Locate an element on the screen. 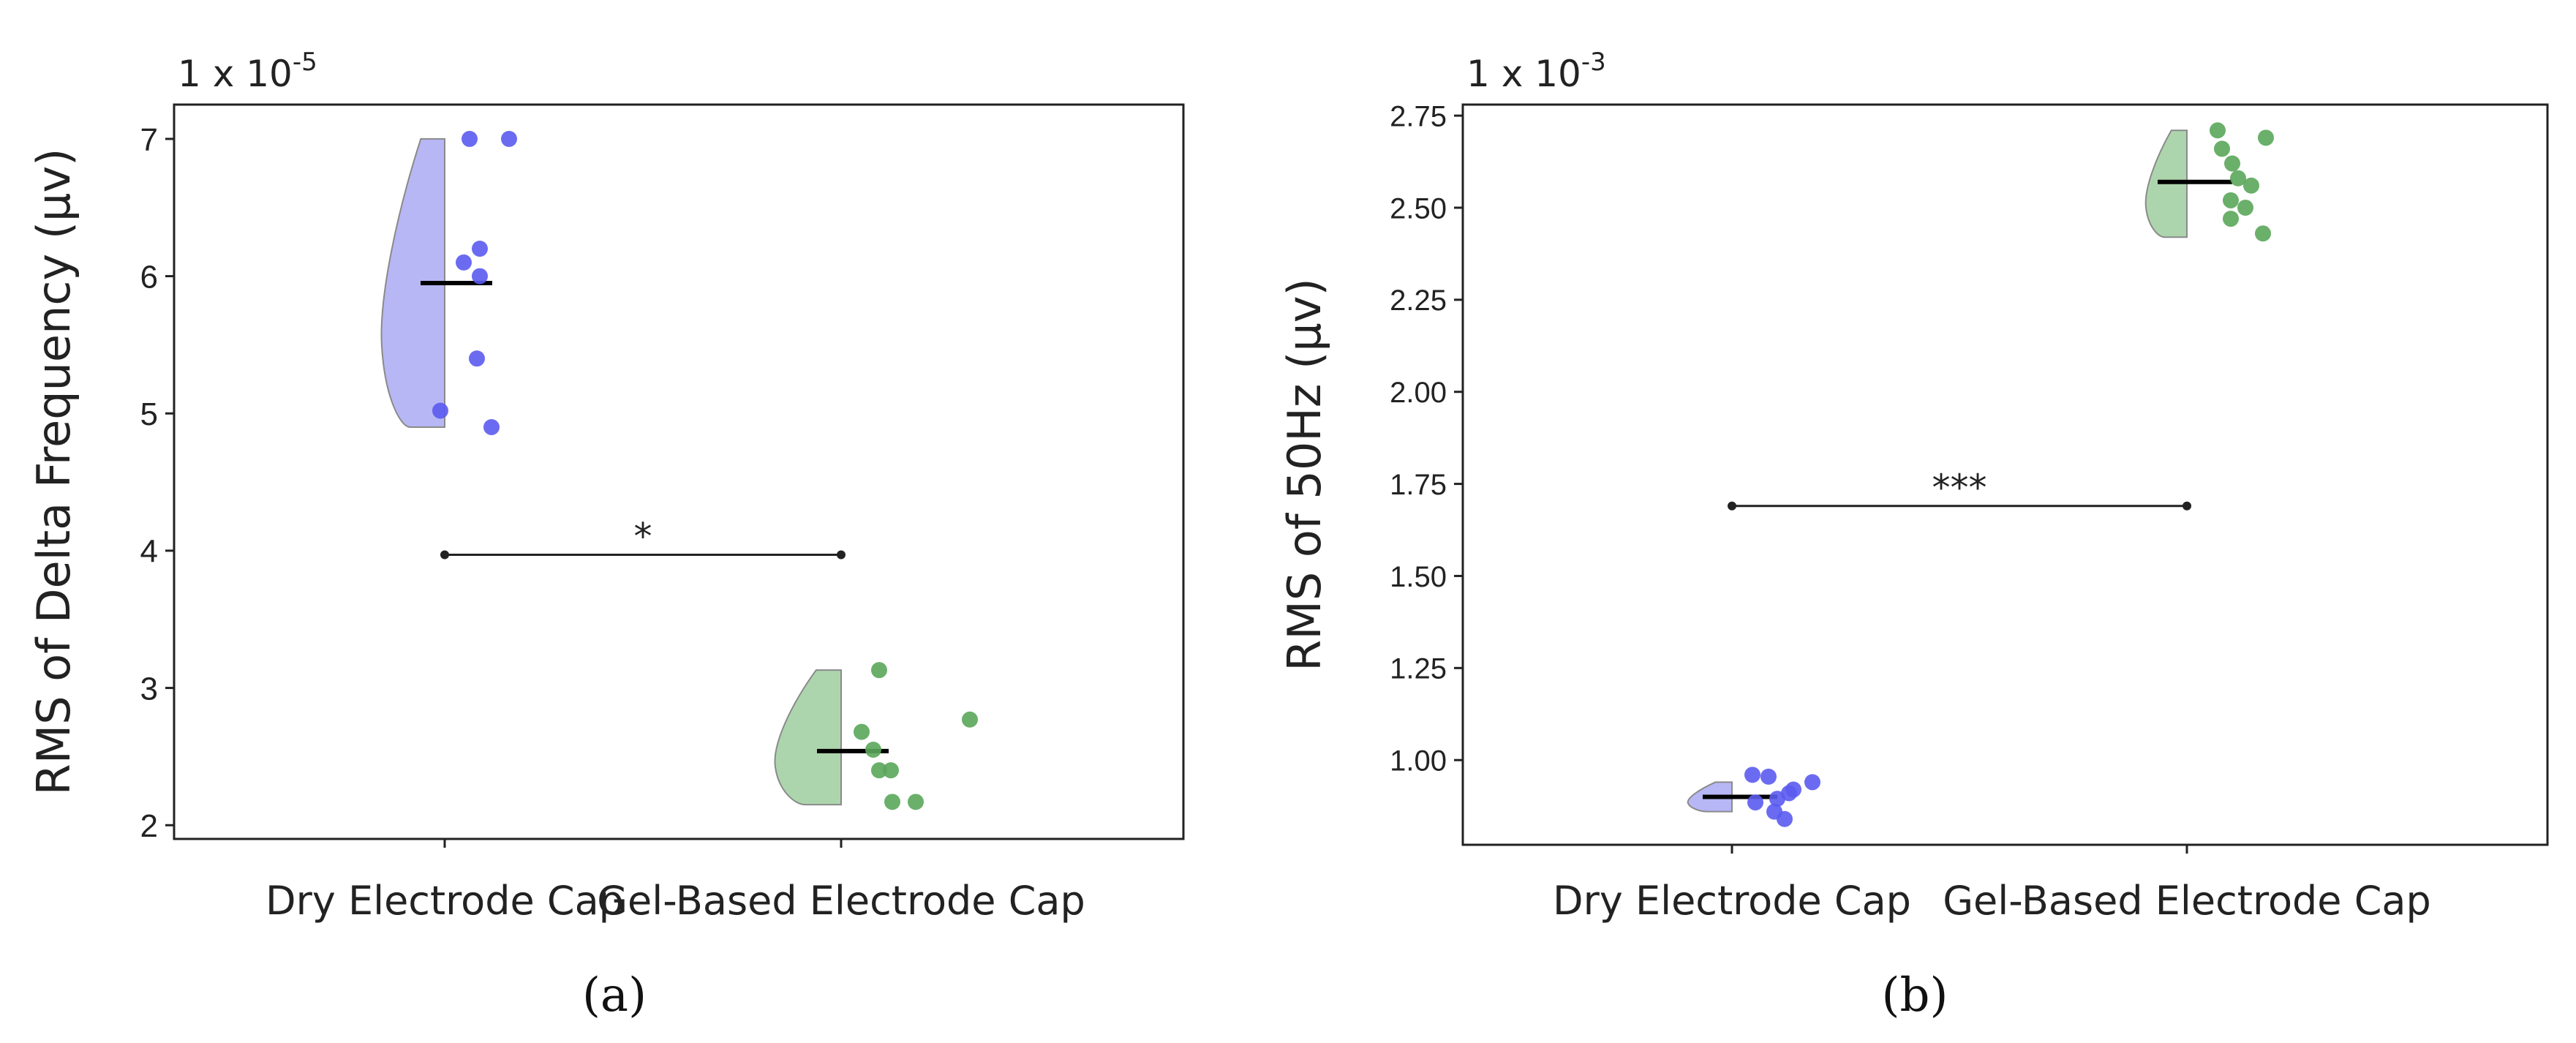  panel-label: (b) is located at coordinates (1915, 996).